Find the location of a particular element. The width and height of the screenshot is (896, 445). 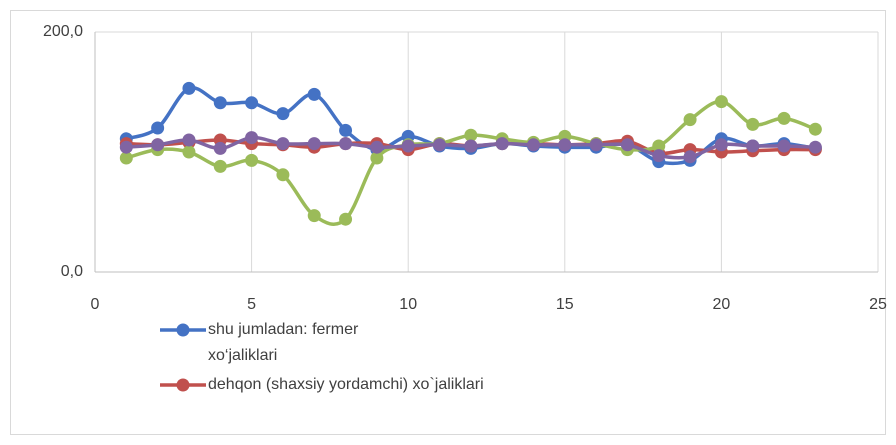

legend-label: dehqon (shaxsiy yordamchi) xo`jaliklari is located at coordinates (346, 384).